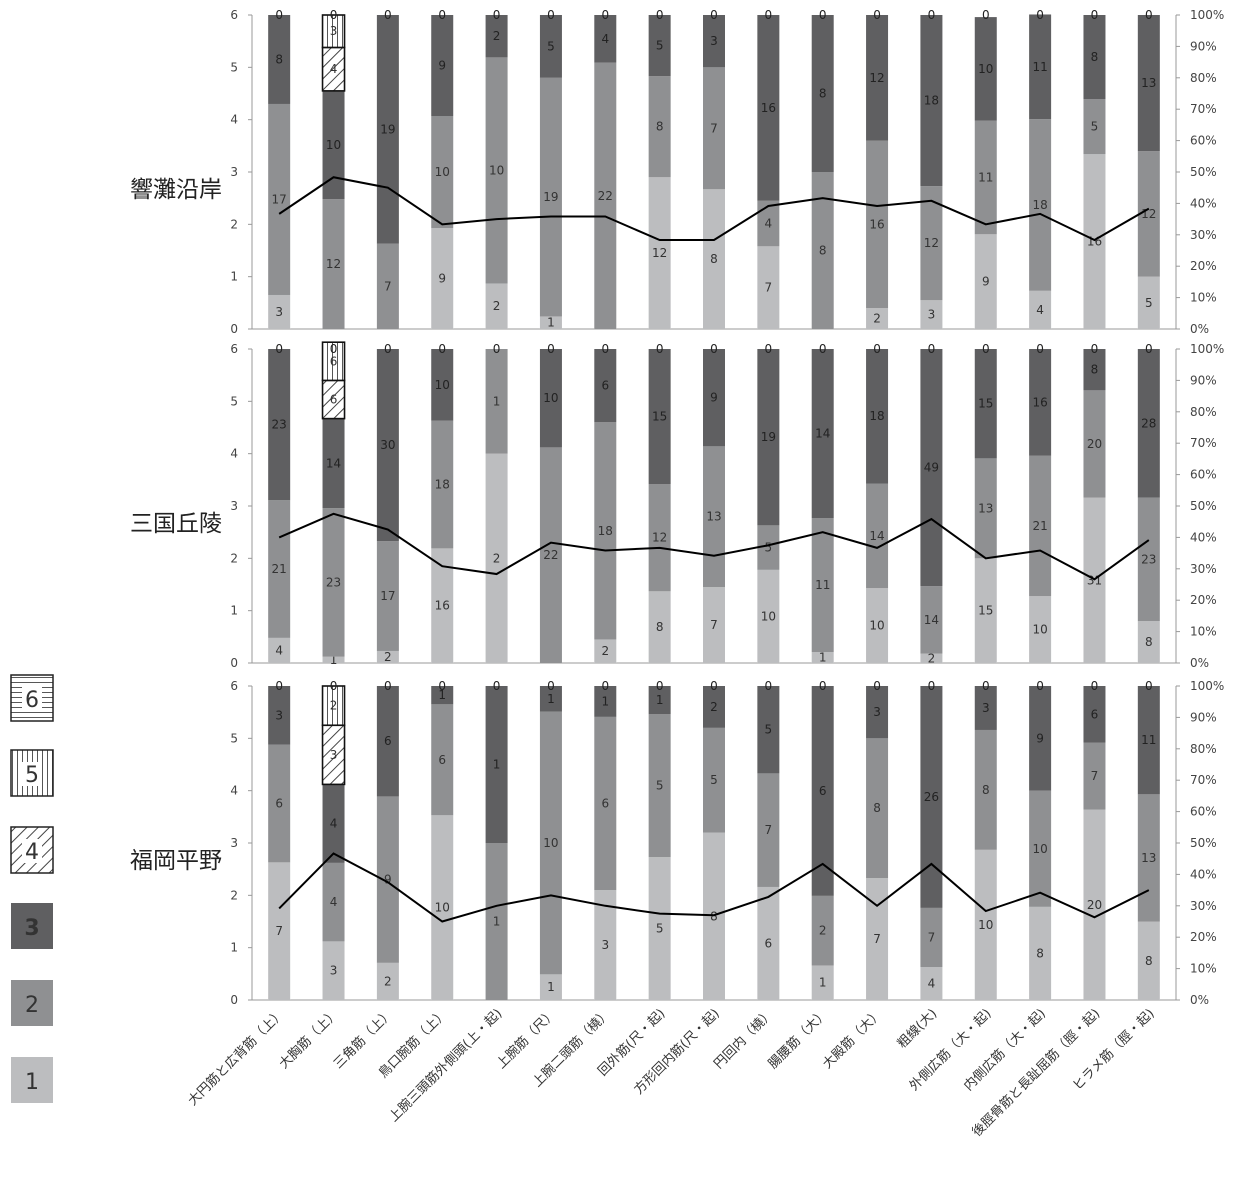  I want to click on segment-count-label: 28, so click(1148, 423).